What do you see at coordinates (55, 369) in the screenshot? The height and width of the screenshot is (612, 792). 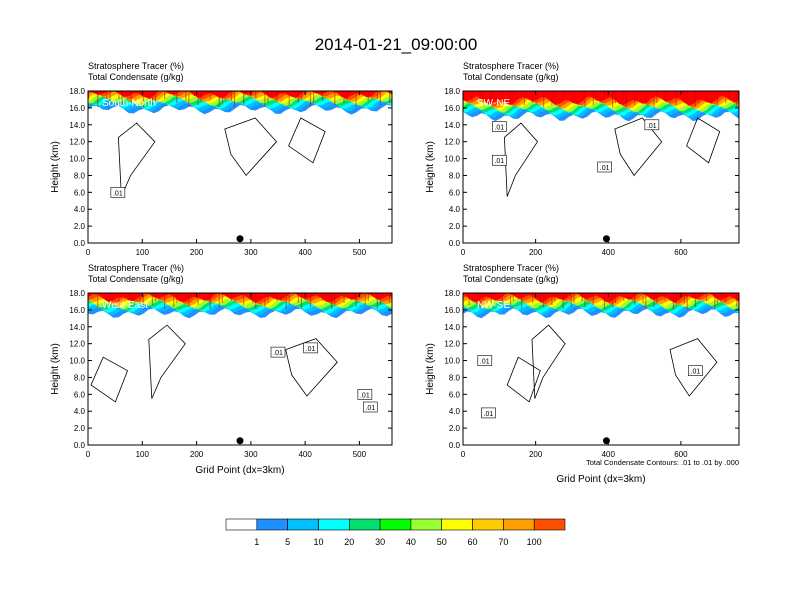 I see `y-axis-label: Height (km)` at bounding box center [55, 369].